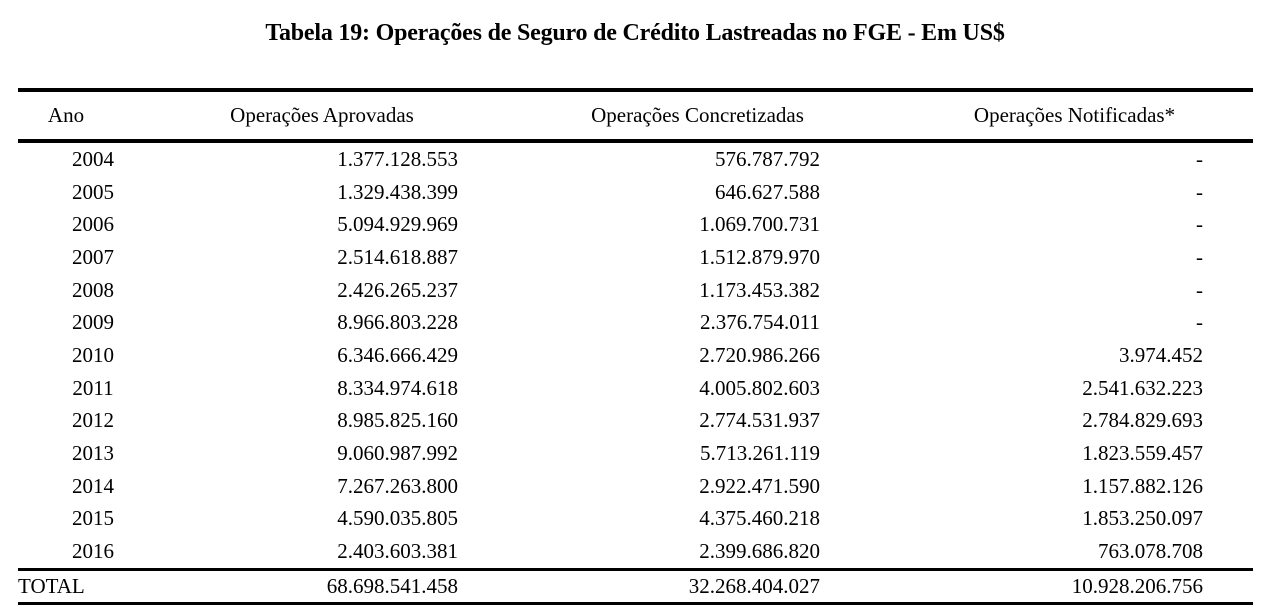  I want to click on aprovadas-cell: 1.329.438.399, so click(397, 191).